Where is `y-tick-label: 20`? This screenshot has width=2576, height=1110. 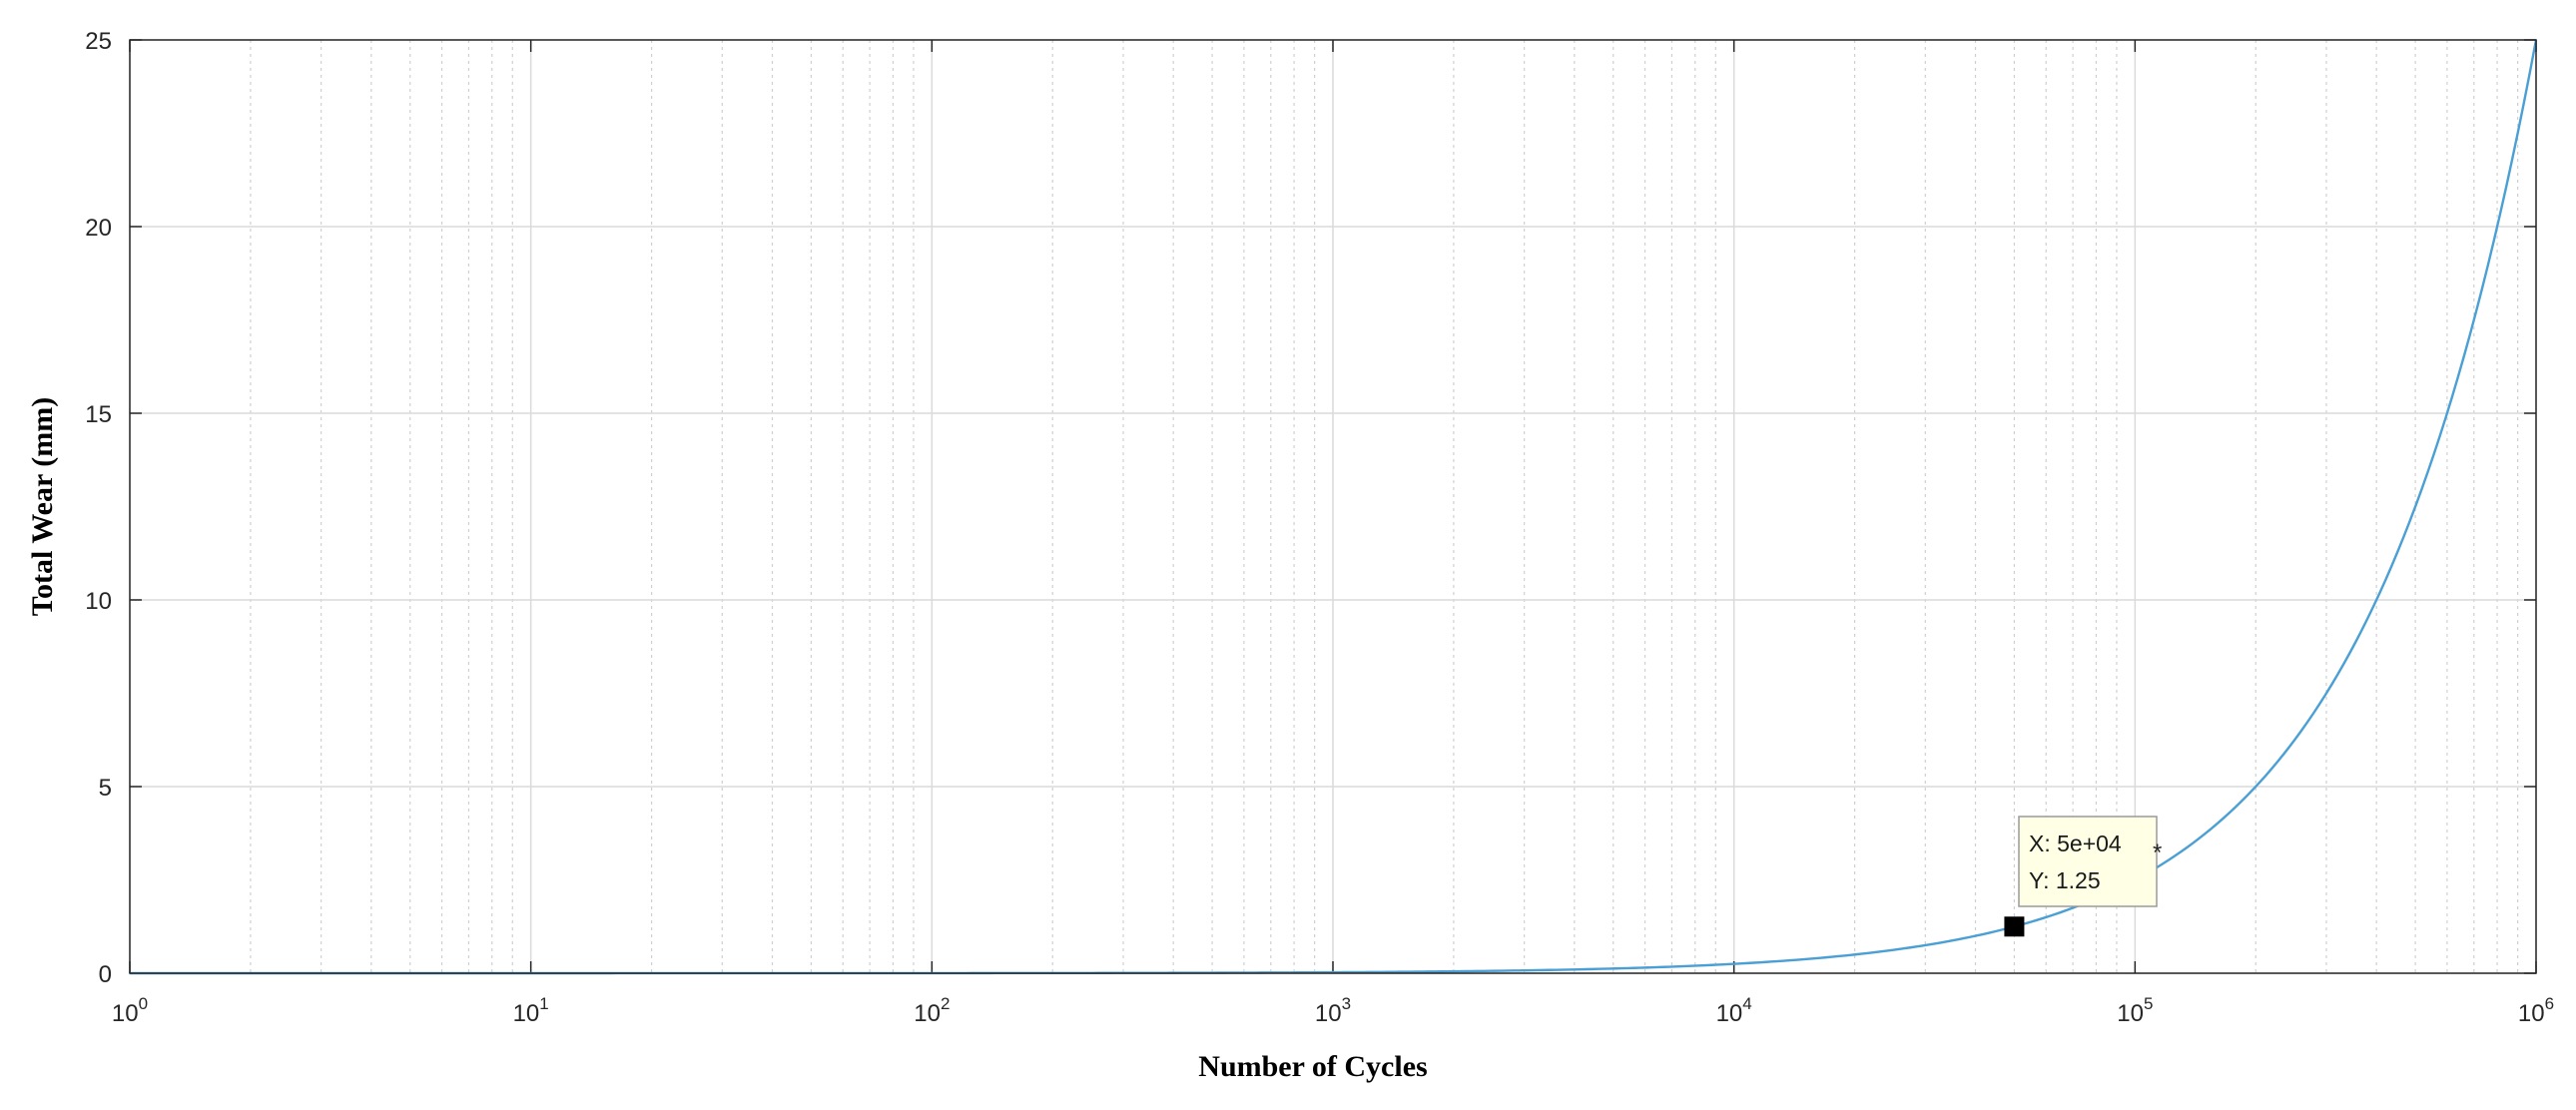 y-tick-label: 20 is located at coordinates (98, 228).